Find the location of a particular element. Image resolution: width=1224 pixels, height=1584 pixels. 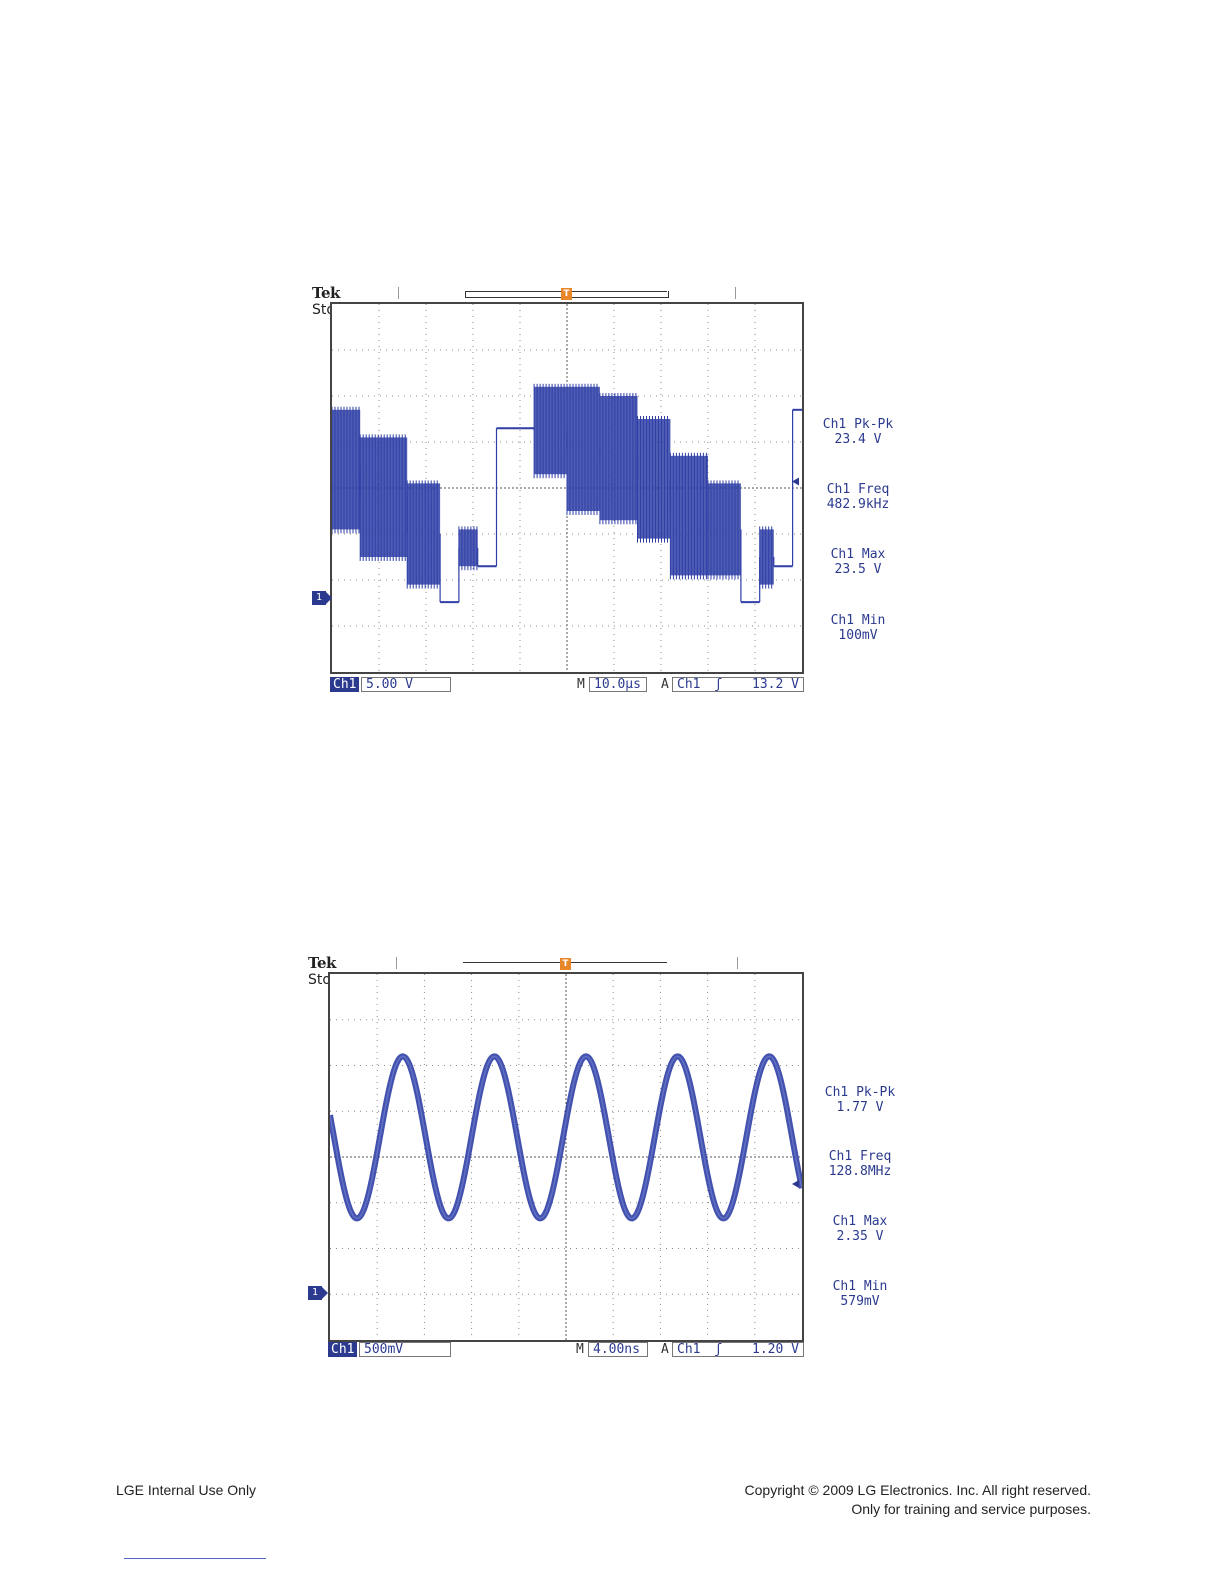

measurement-value: 579mV is located at coordinates (860, 1301).